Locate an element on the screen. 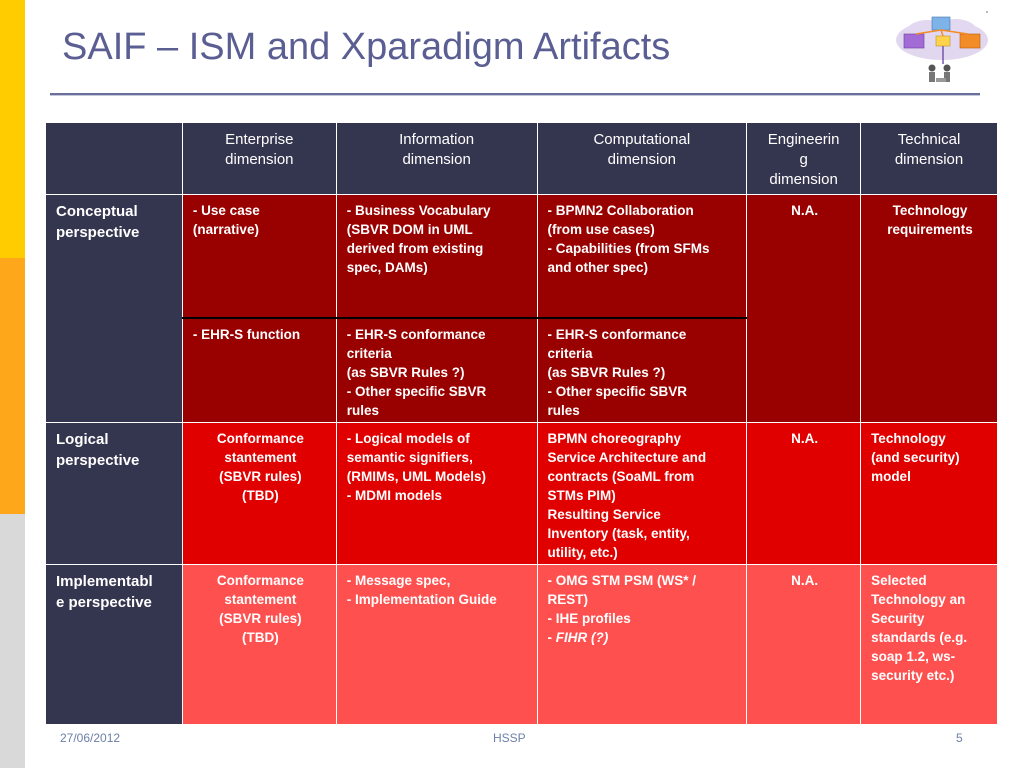  sidebar-gray-segment is located at coordinates (12, 641).